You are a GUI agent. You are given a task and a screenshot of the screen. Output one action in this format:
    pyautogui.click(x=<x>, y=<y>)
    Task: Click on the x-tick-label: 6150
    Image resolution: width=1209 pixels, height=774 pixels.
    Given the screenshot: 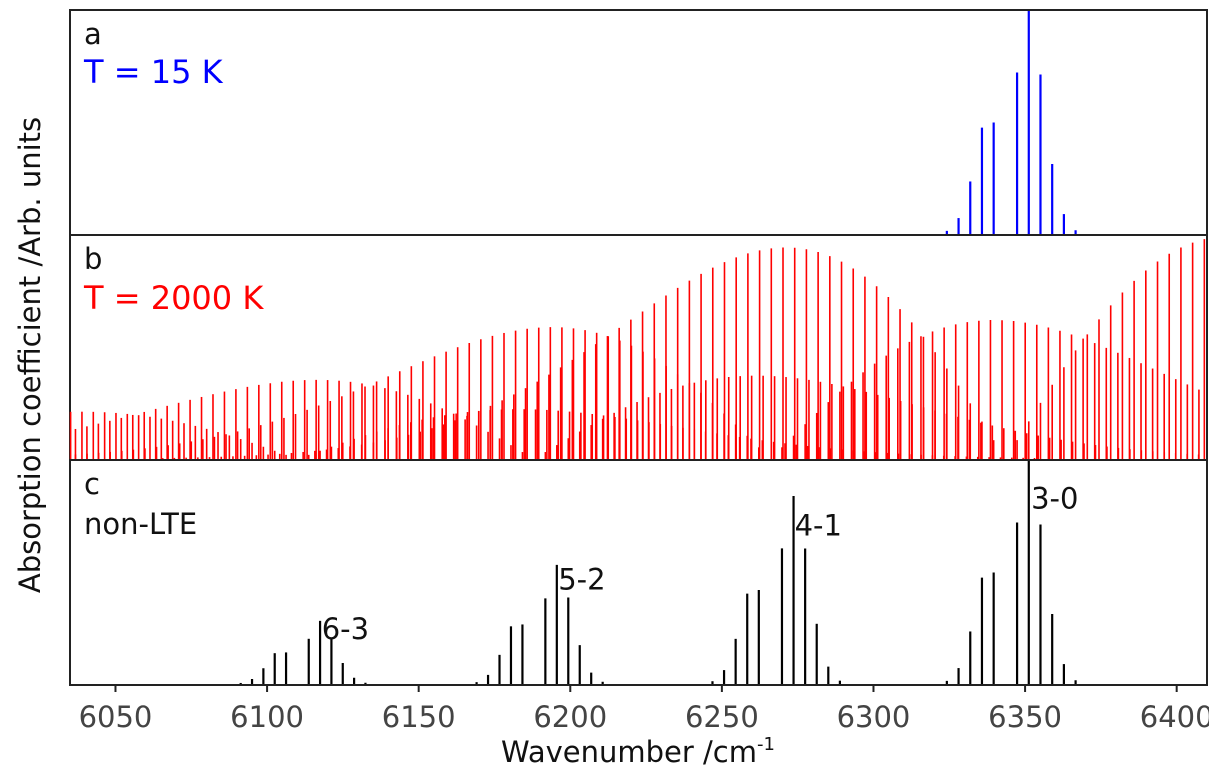 What is the action you would take?
    pyautogui.click(x=419, y=717)
    